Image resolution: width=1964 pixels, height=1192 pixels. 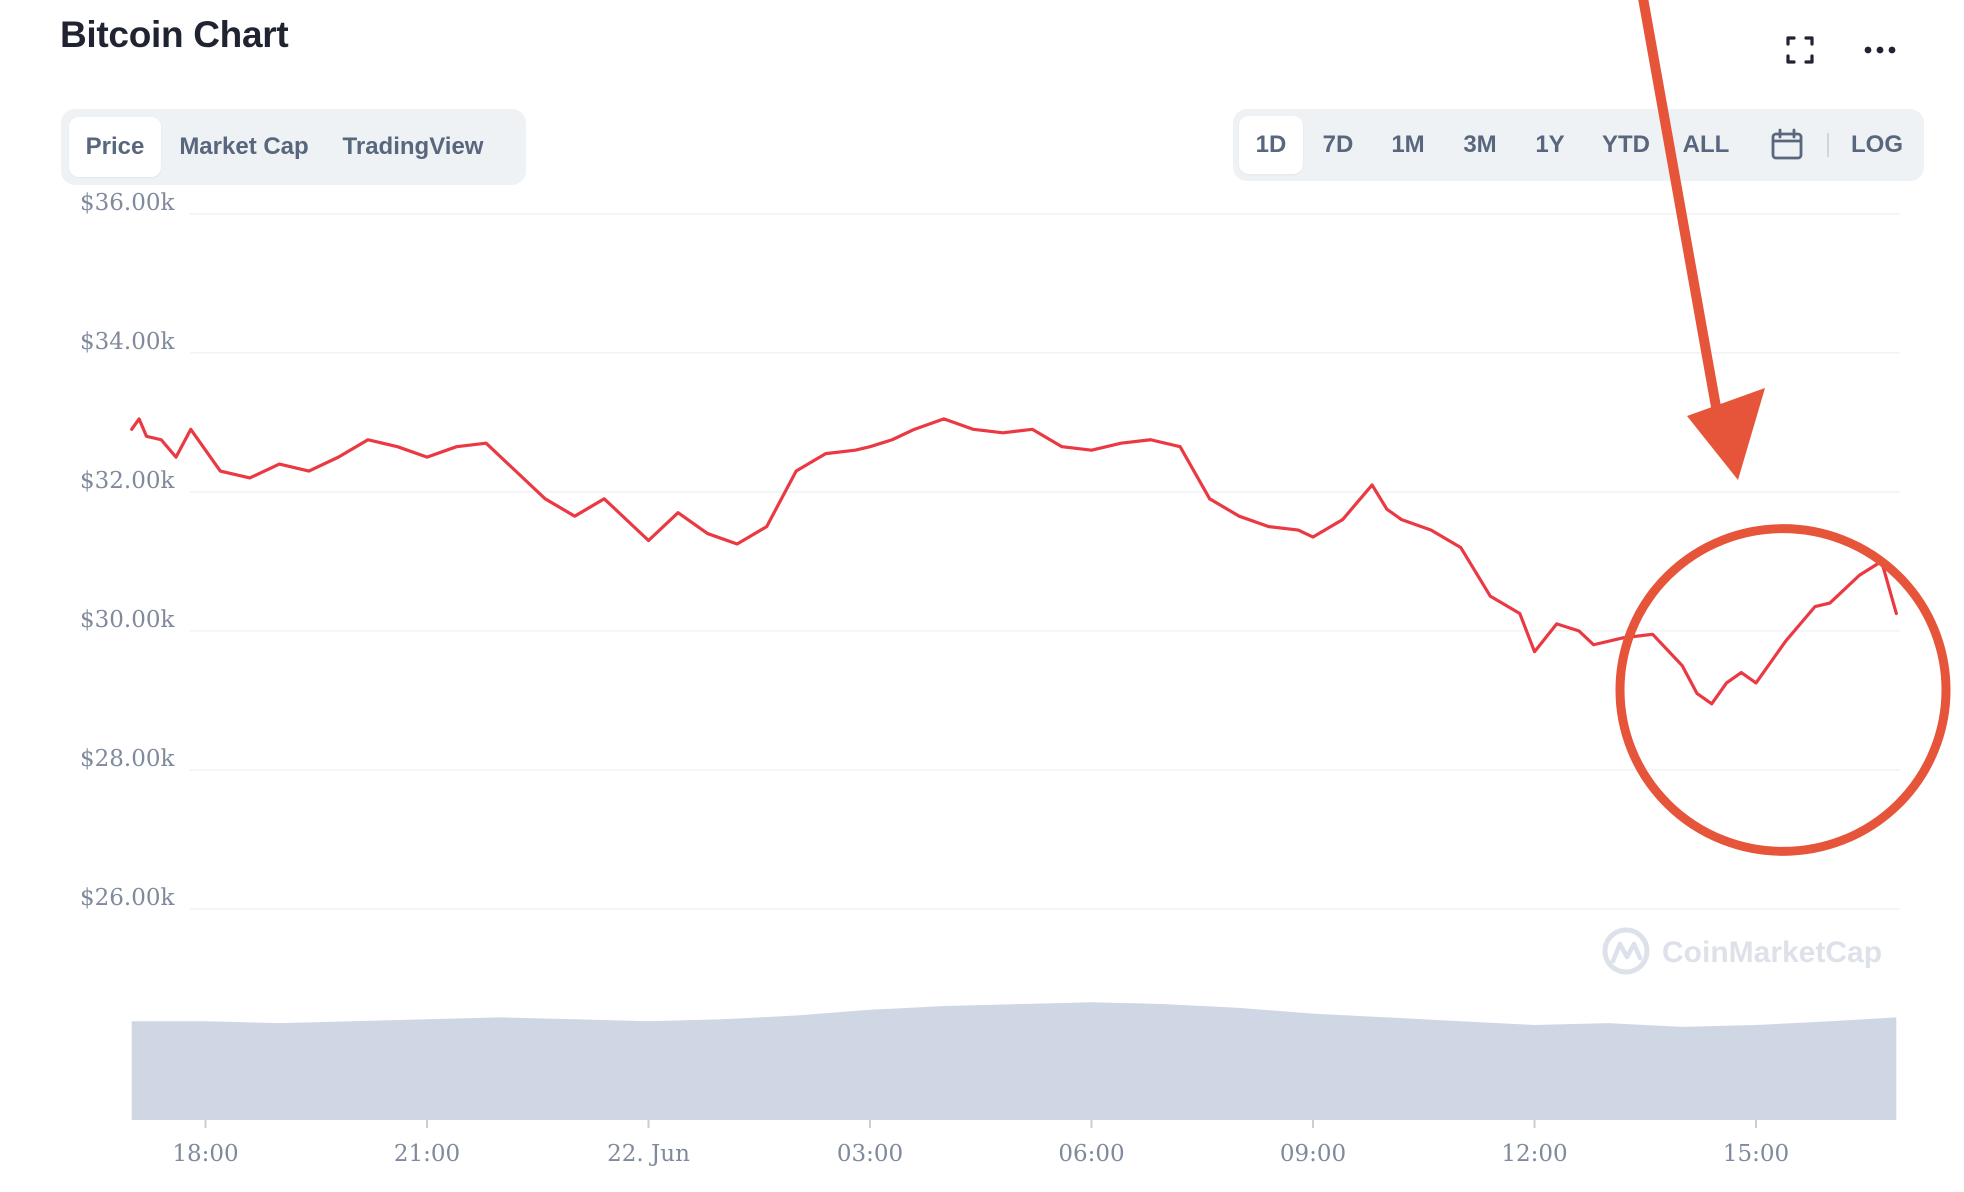 I want to click on highlight-circle, so click(x=1783, y=690).